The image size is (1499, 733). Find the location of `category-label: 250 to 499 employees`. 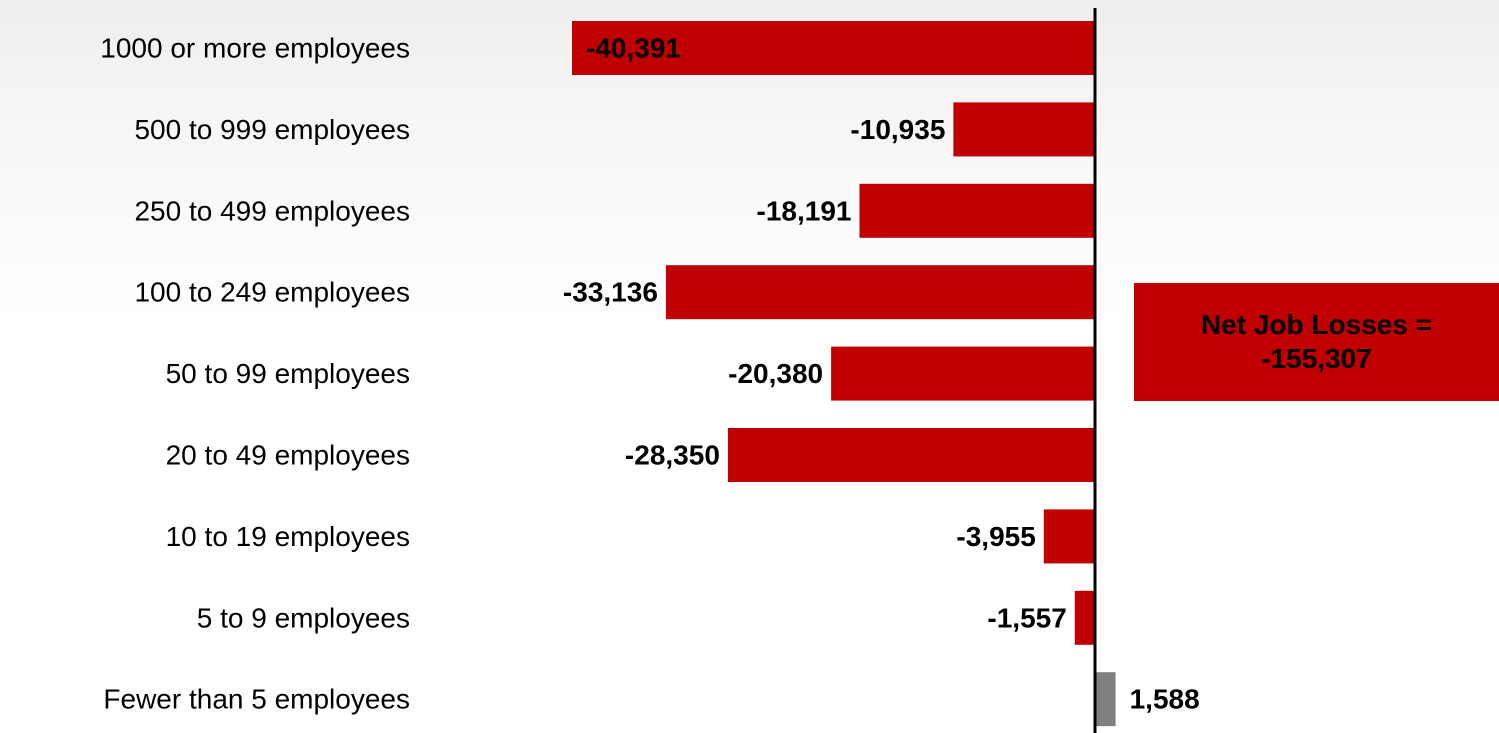

category-label: 250 to 499 employees is located at coordinates (272, 210).